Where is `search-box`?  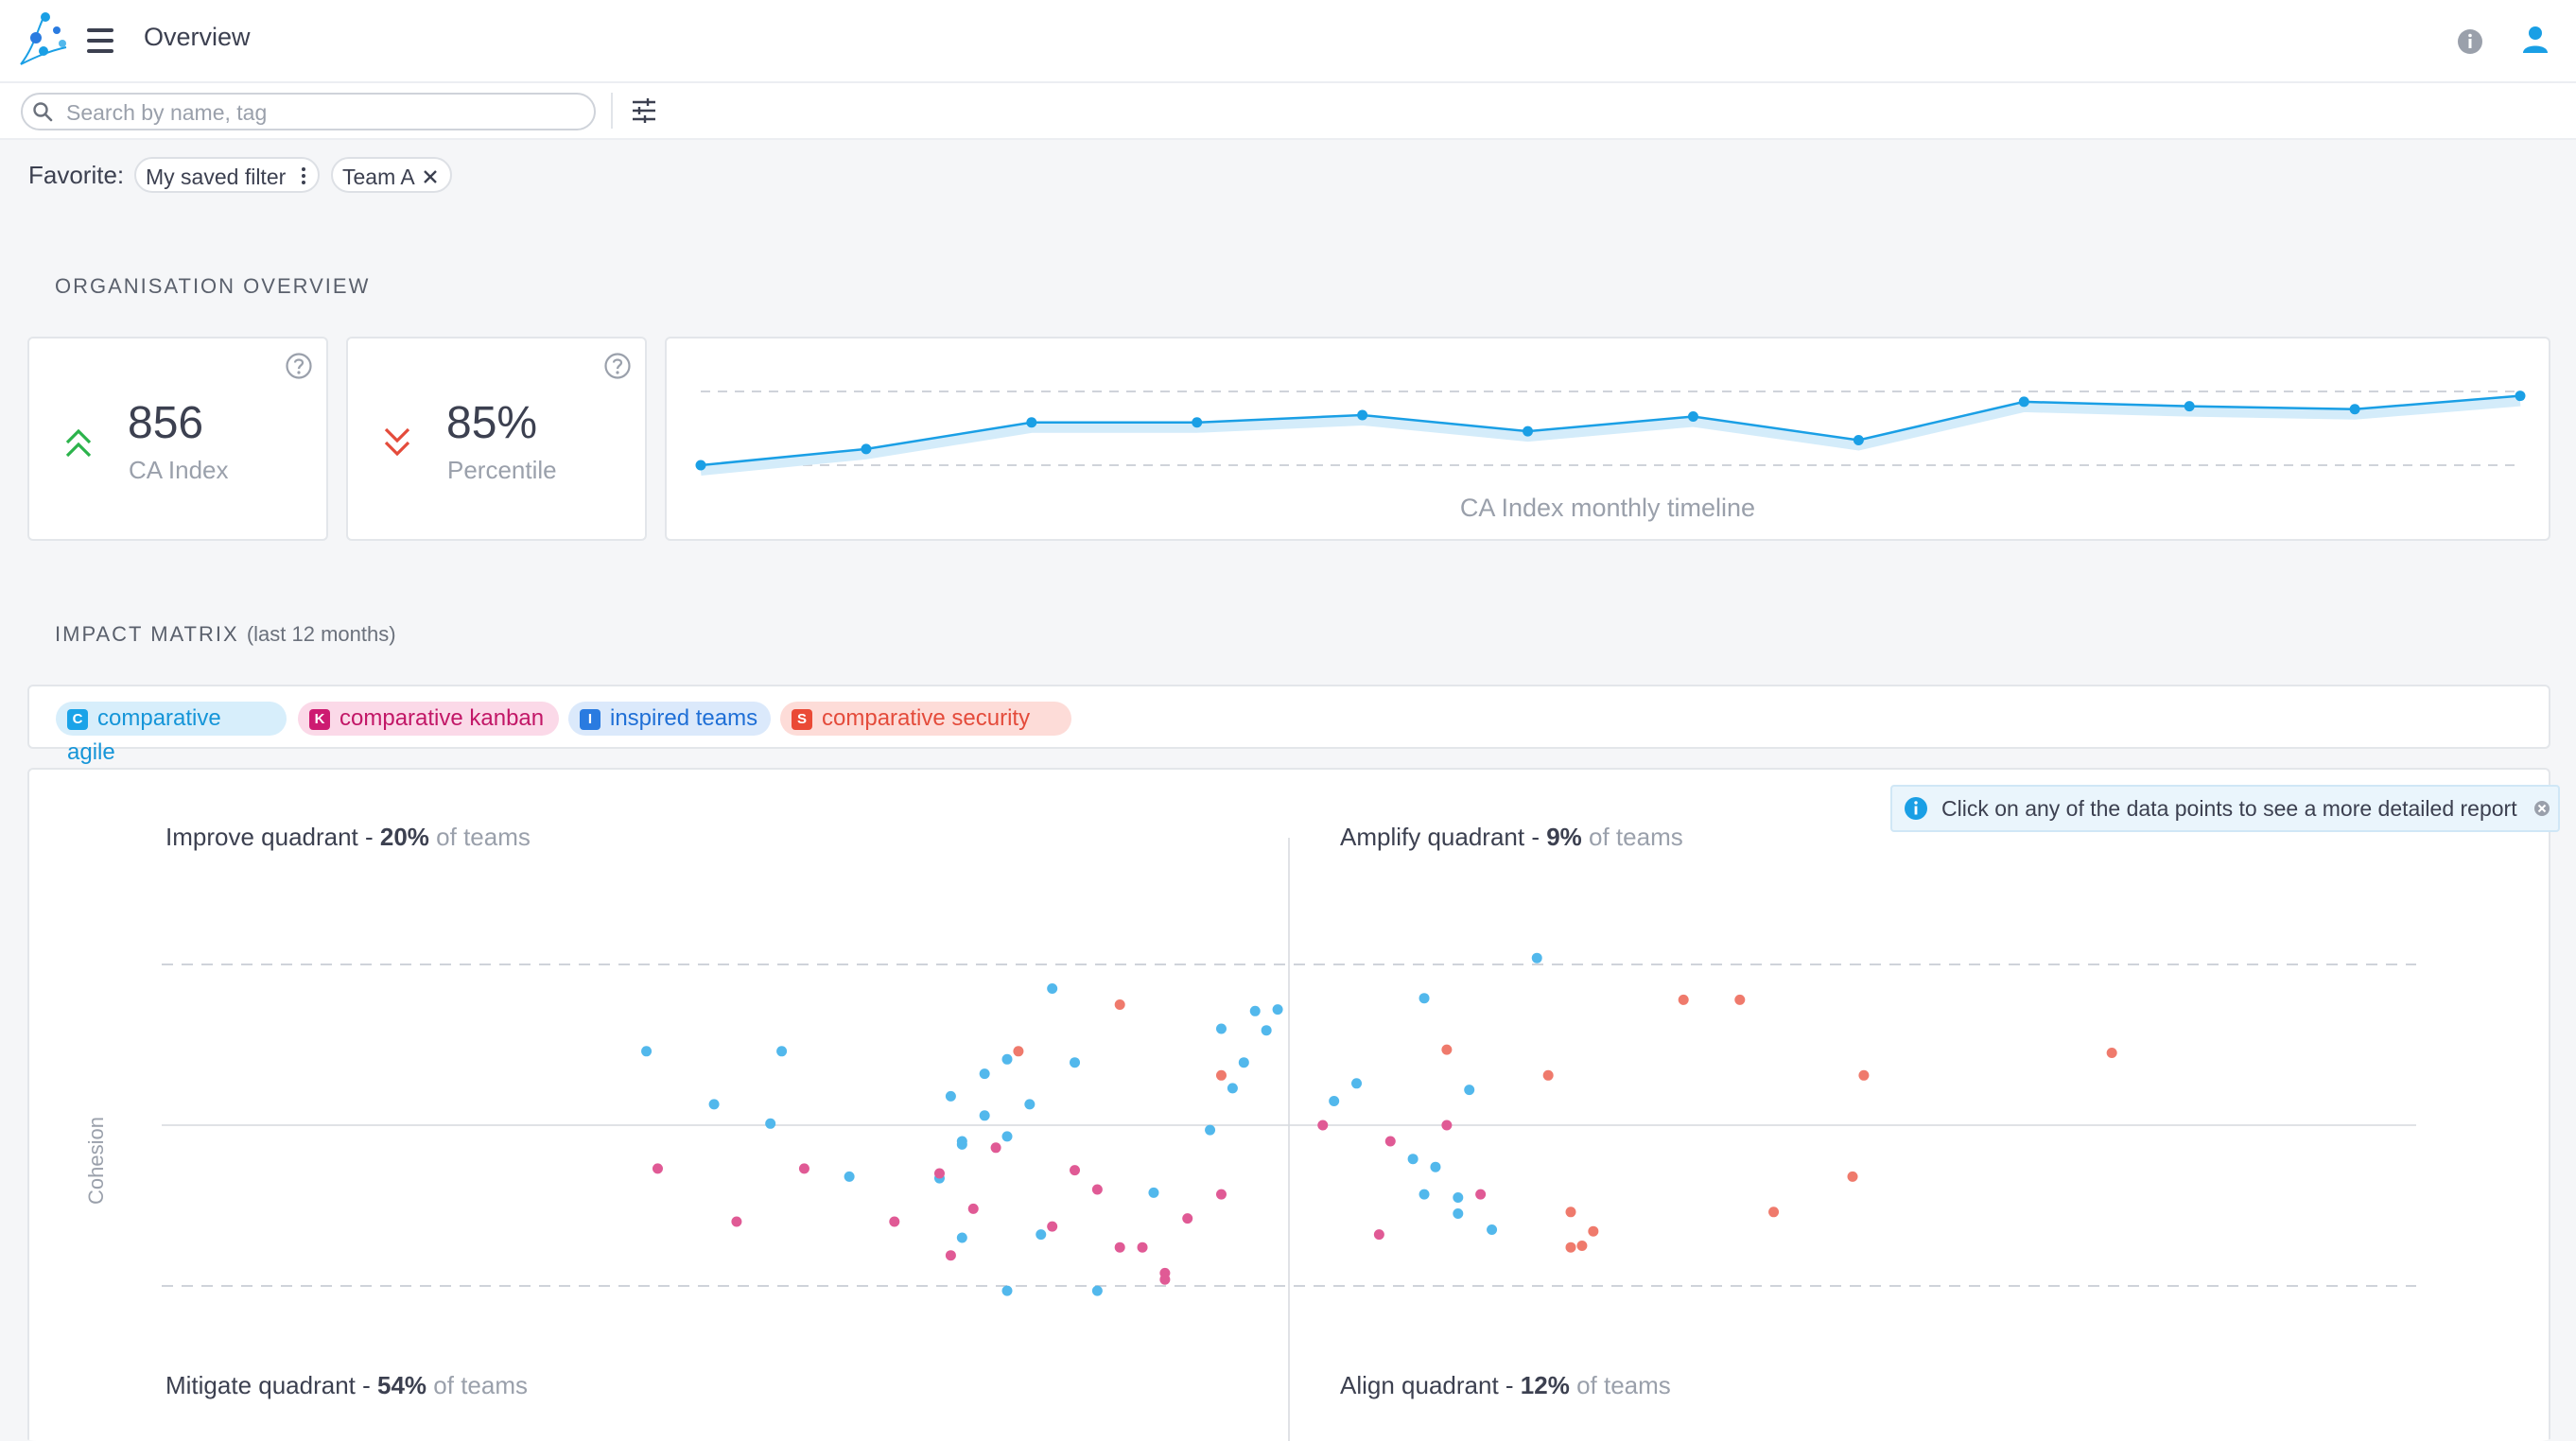 search-box is located at coordinates (308, 111).